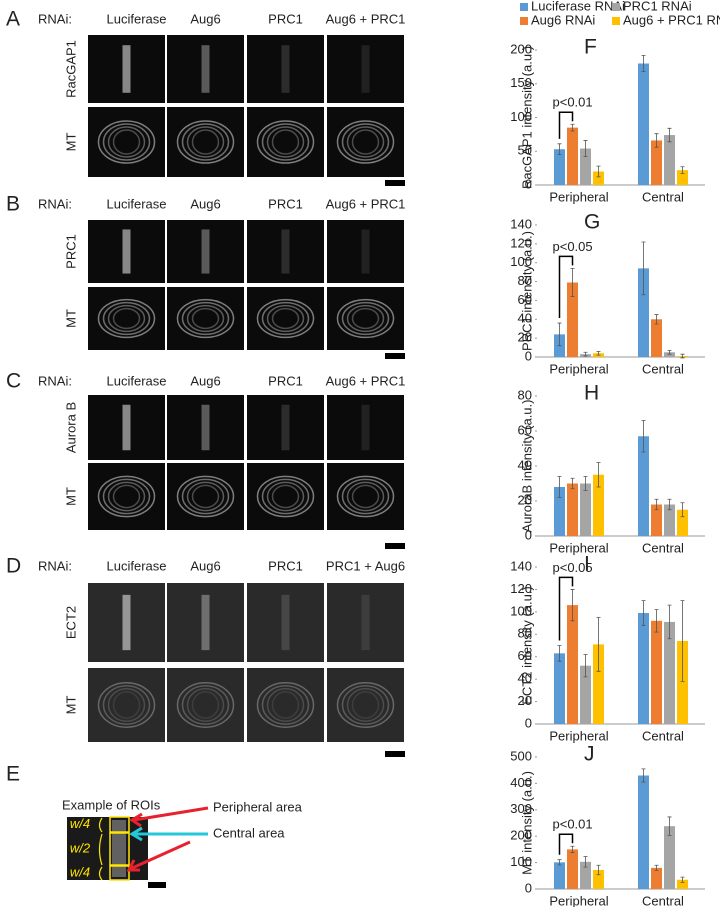  What do you see at coordinates (578, 547) in the screenshot?
I see `x-tick-label: Peripheral` at bounding box center [578, 547].